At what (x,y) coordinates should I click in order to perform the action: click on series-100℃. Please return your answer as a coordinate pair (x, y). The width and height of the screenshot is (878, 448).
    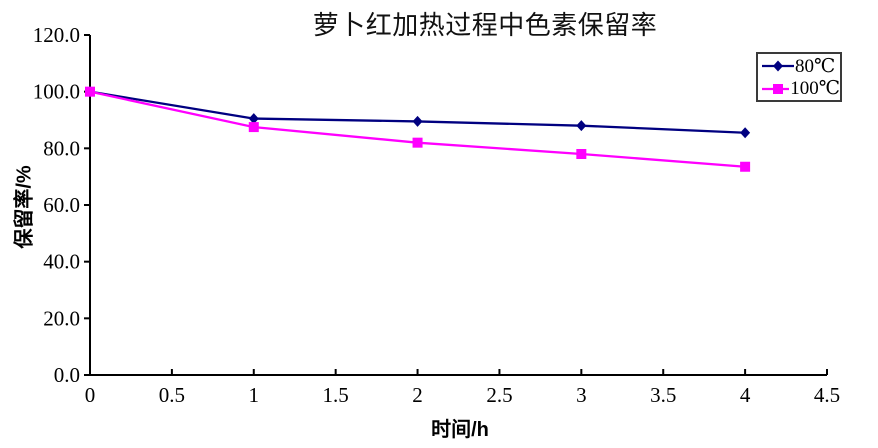
    Looking at the image, I should click on (418, 129).